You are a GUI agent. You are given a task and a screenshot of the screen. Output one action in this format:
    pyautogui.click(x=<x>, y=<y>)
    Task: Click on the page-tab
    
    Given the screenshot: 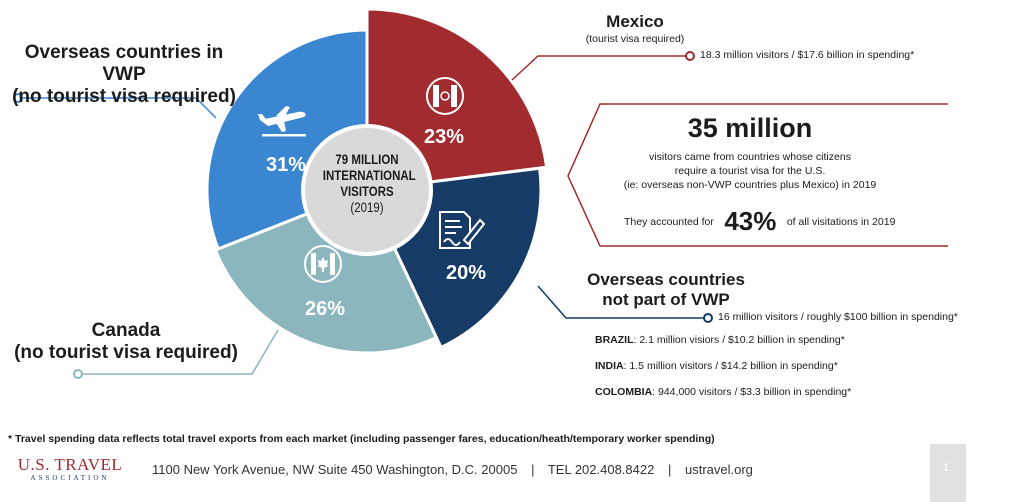 What is the action you would take?
    pyautogui.click(x=948, y=473)
    